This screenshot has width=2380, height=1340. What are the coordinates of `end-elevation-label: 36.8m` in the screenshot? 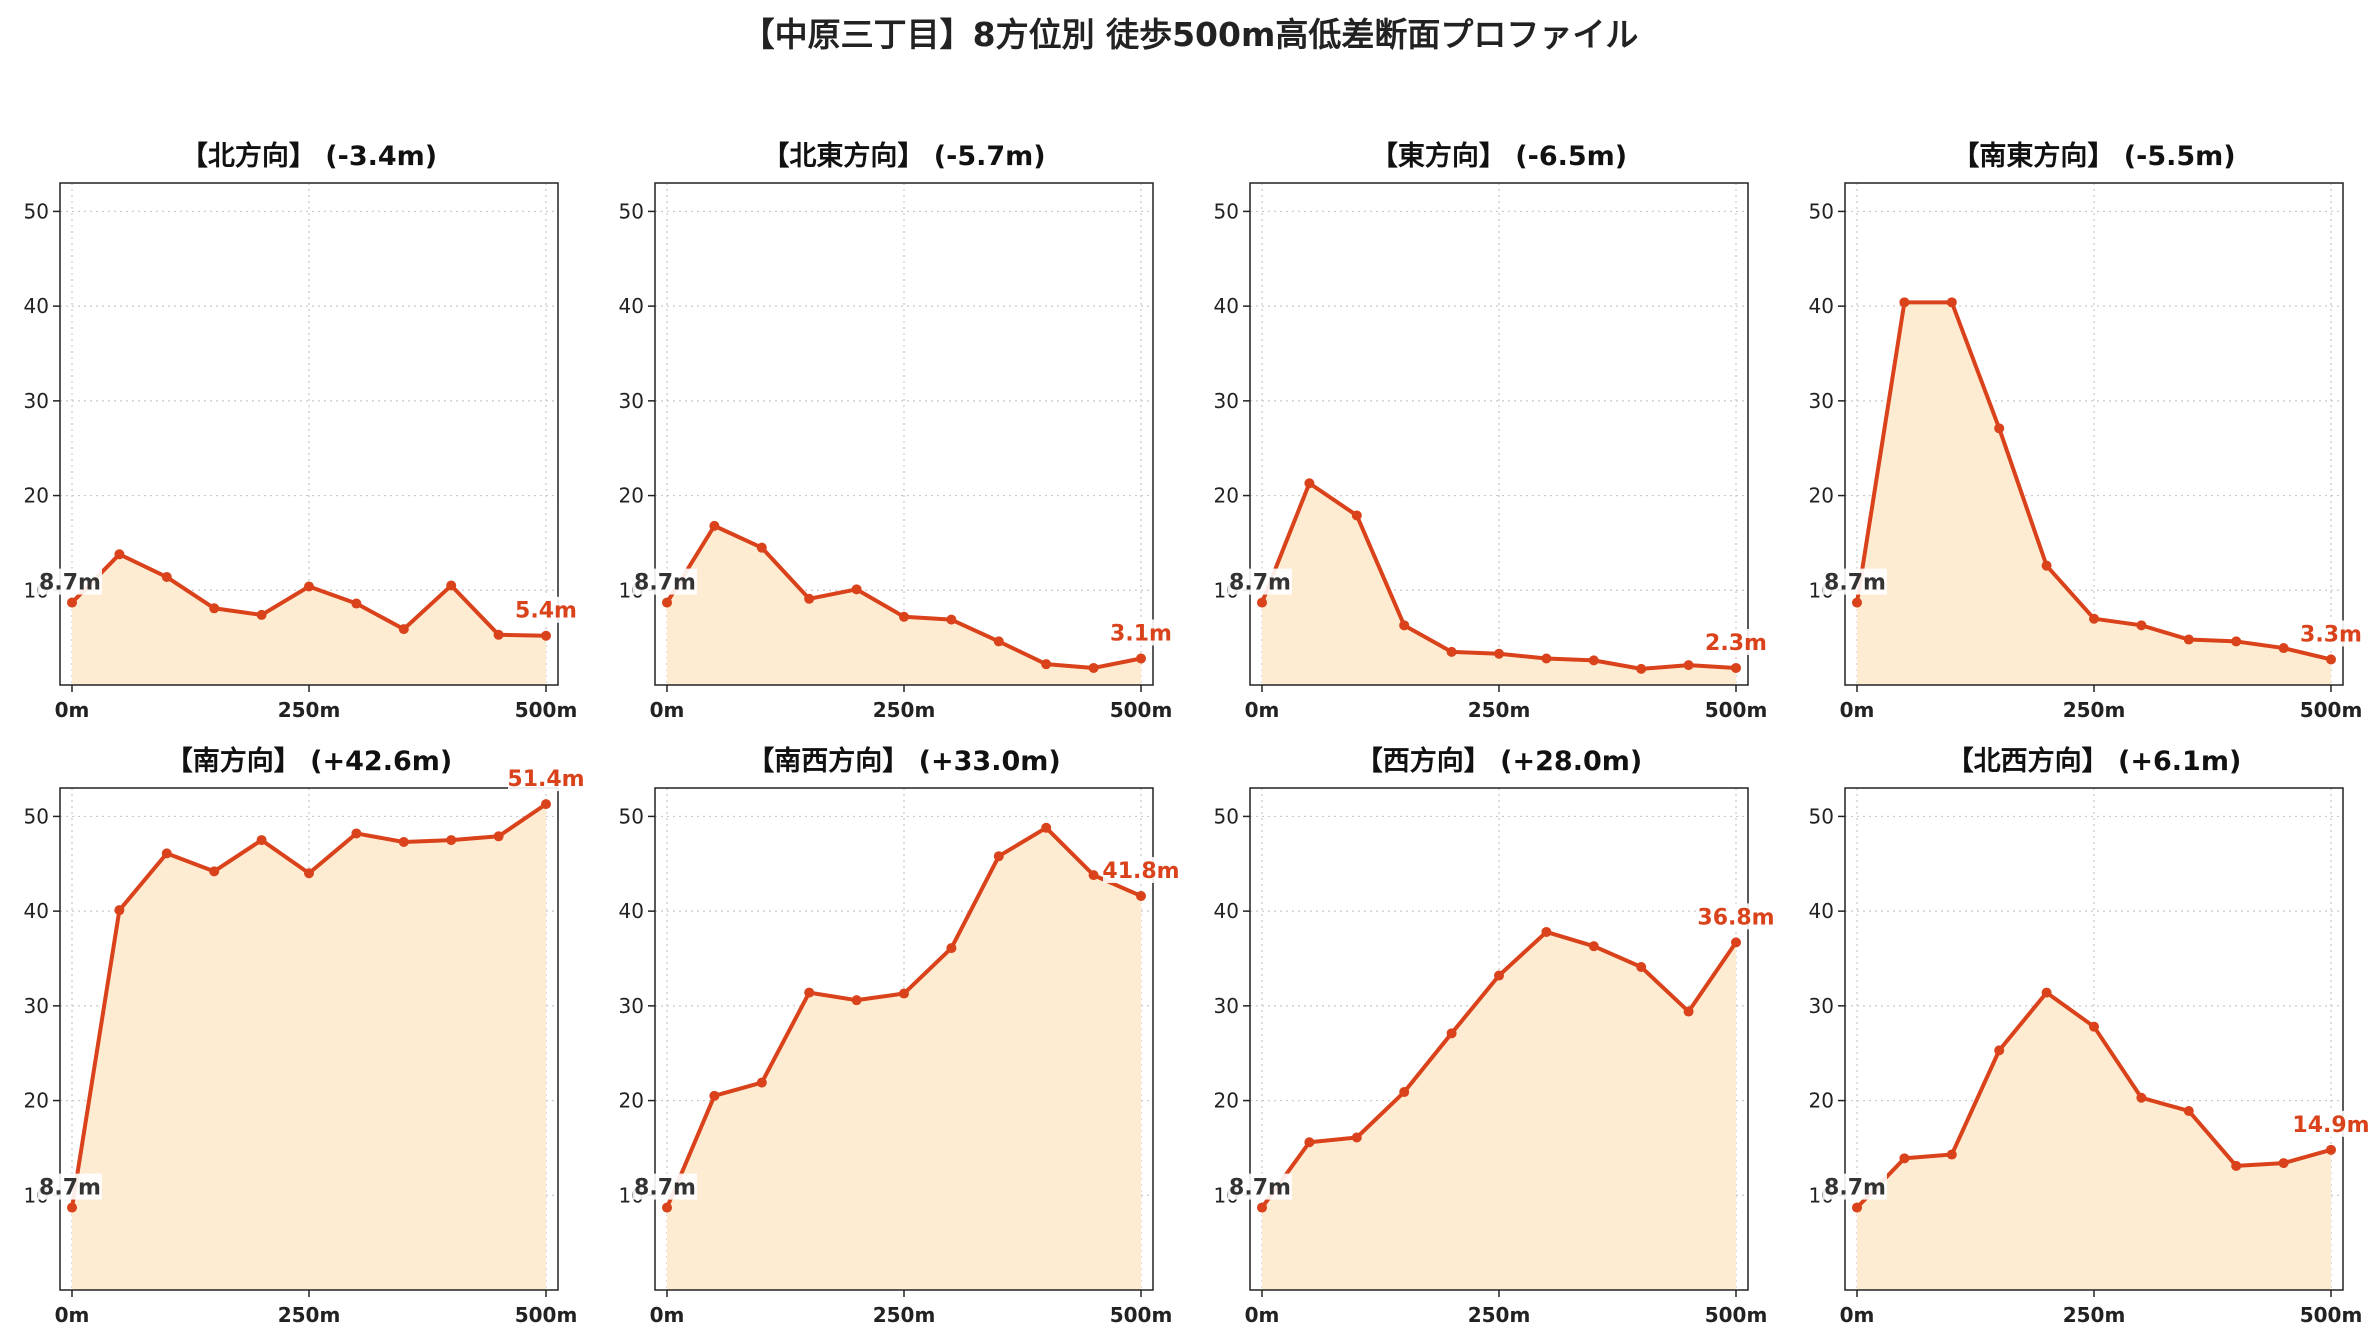 It's located at (1735, 917).